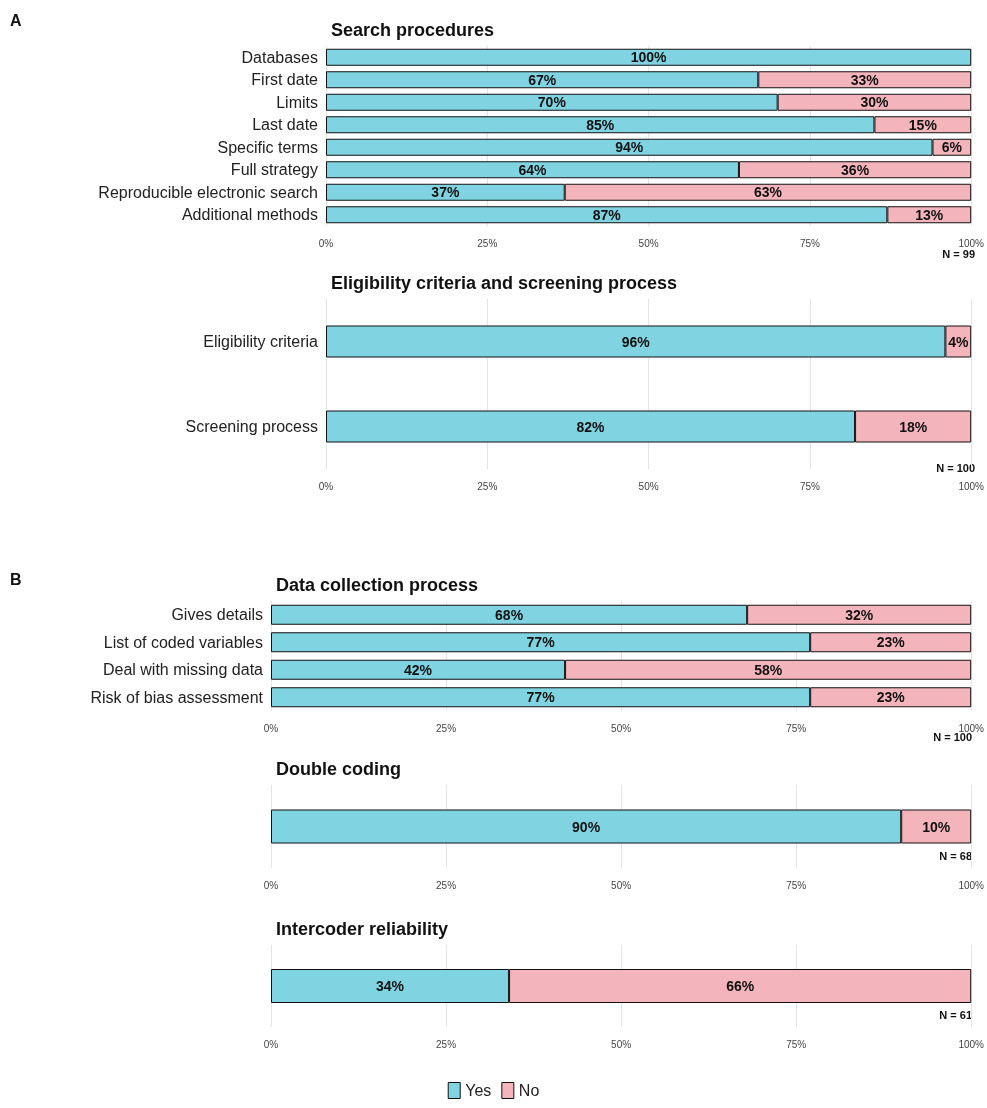 This screenshot has width=987, height=1108. Describe the element at coordinates (768, 669) in the screenshot. I see `data-label: 58%` at that location.